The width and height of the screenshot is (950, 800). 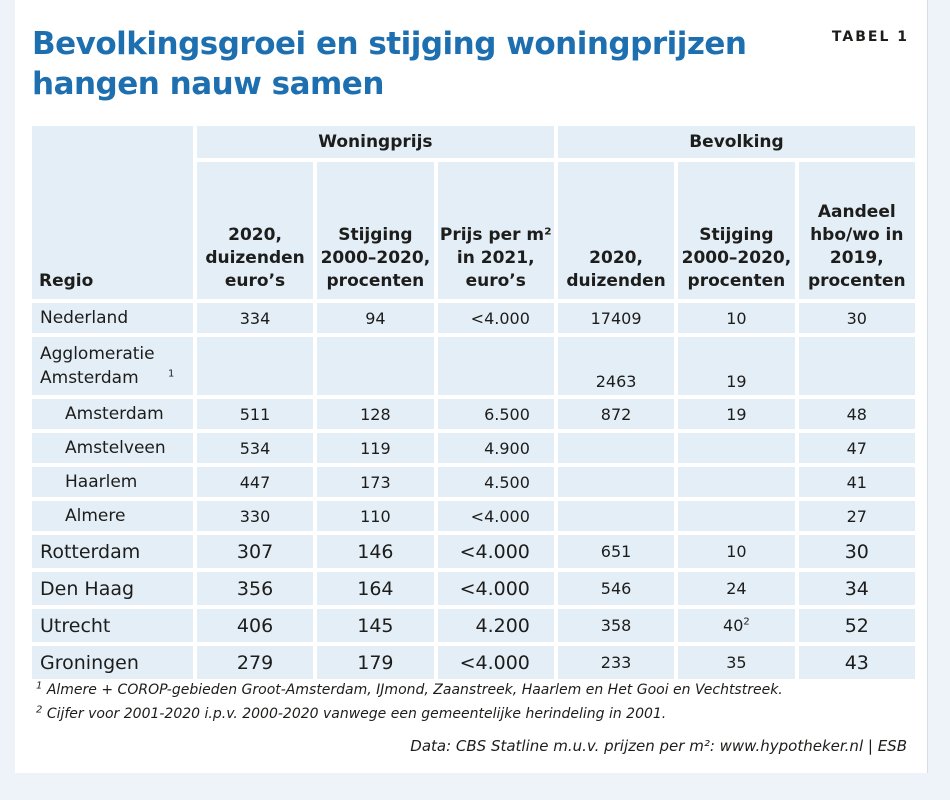 What do you see at coordinates (255, 625) in the screenshot?
I see `table-cell: 406` at bounding box center [255, 625].